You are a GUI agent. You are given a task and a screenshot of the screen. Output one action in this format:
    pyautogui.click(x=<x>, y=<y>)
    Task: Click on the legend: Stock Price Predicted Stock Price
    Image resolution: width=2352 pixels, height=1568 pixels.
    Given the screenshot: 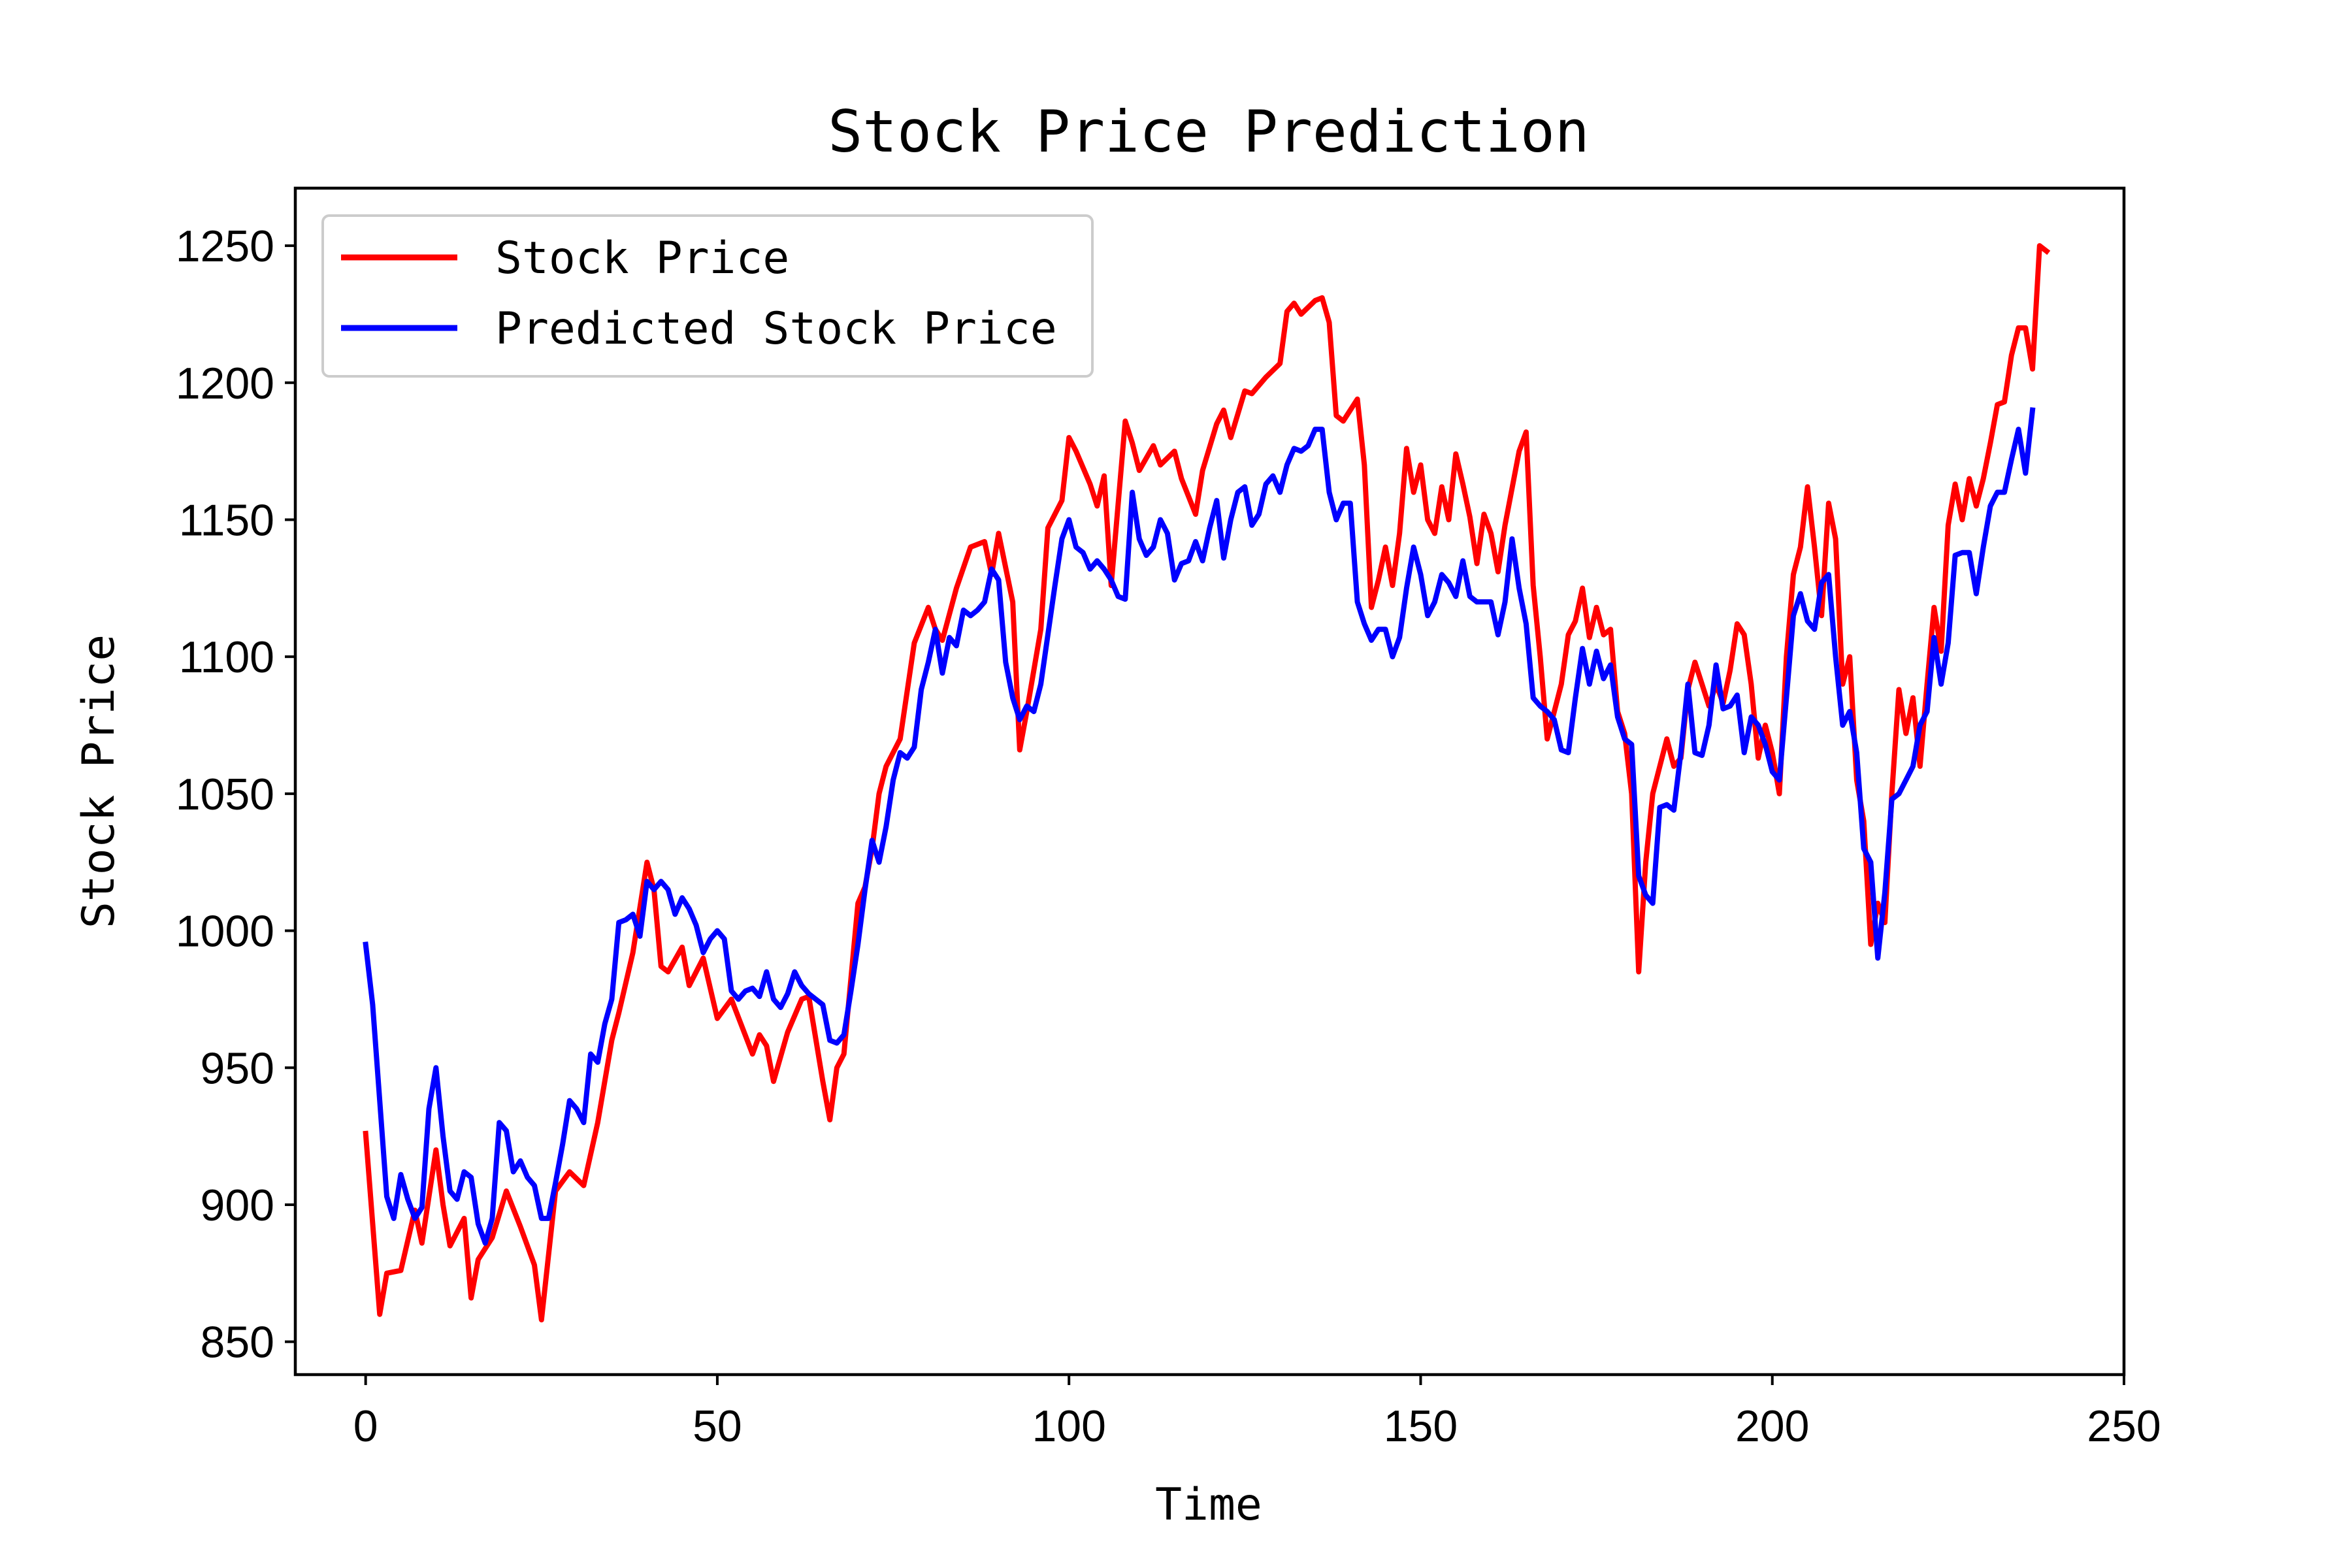 What is the action you would take?
    pyautogui.click(x=707, y=296)
    